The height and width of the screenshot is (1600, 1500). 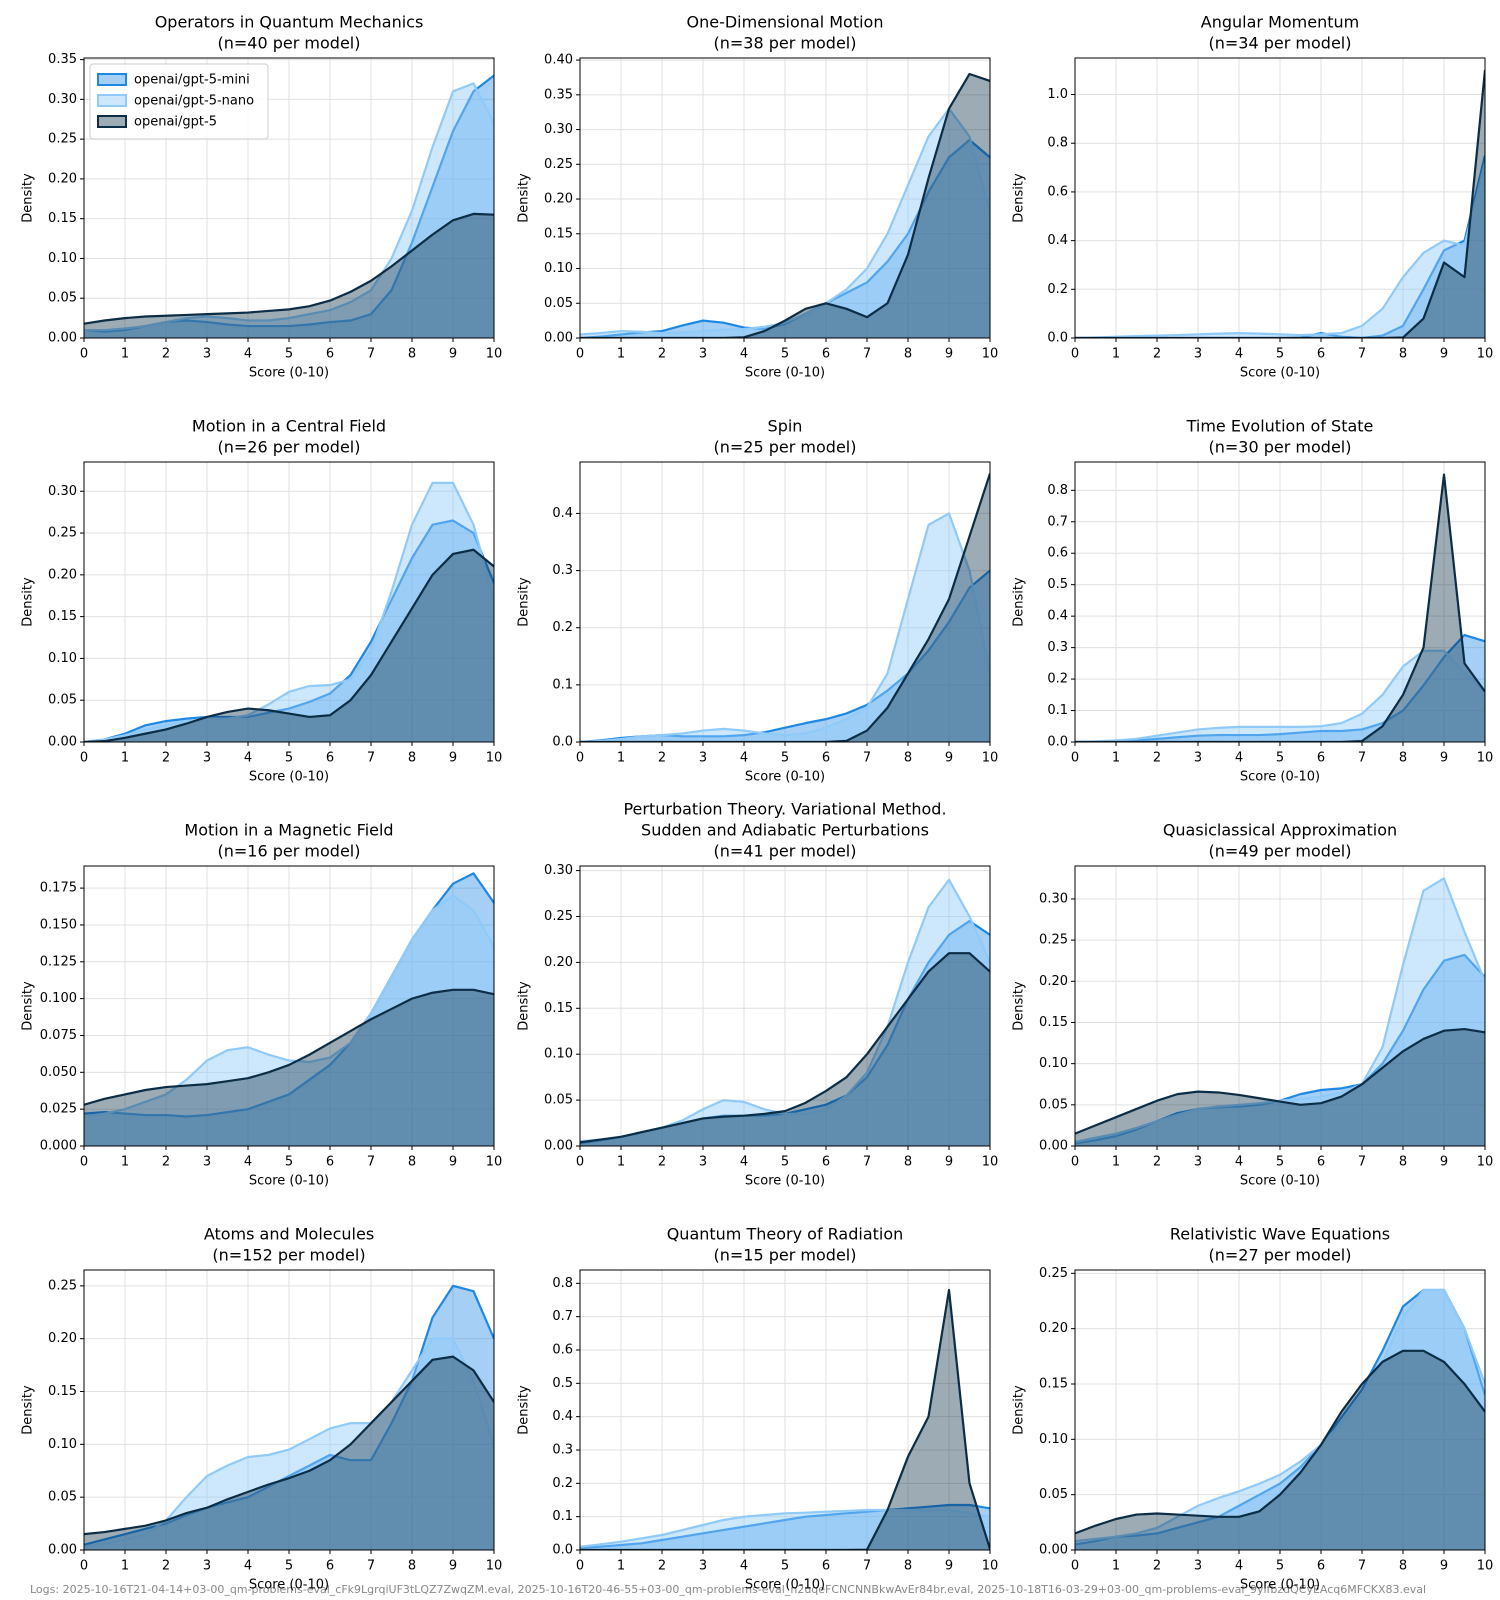 What do you see at coordinates (289, 447) in the screenshot?
I see `chart-title: (n=26 per model)` at bounding box center [289, 447].